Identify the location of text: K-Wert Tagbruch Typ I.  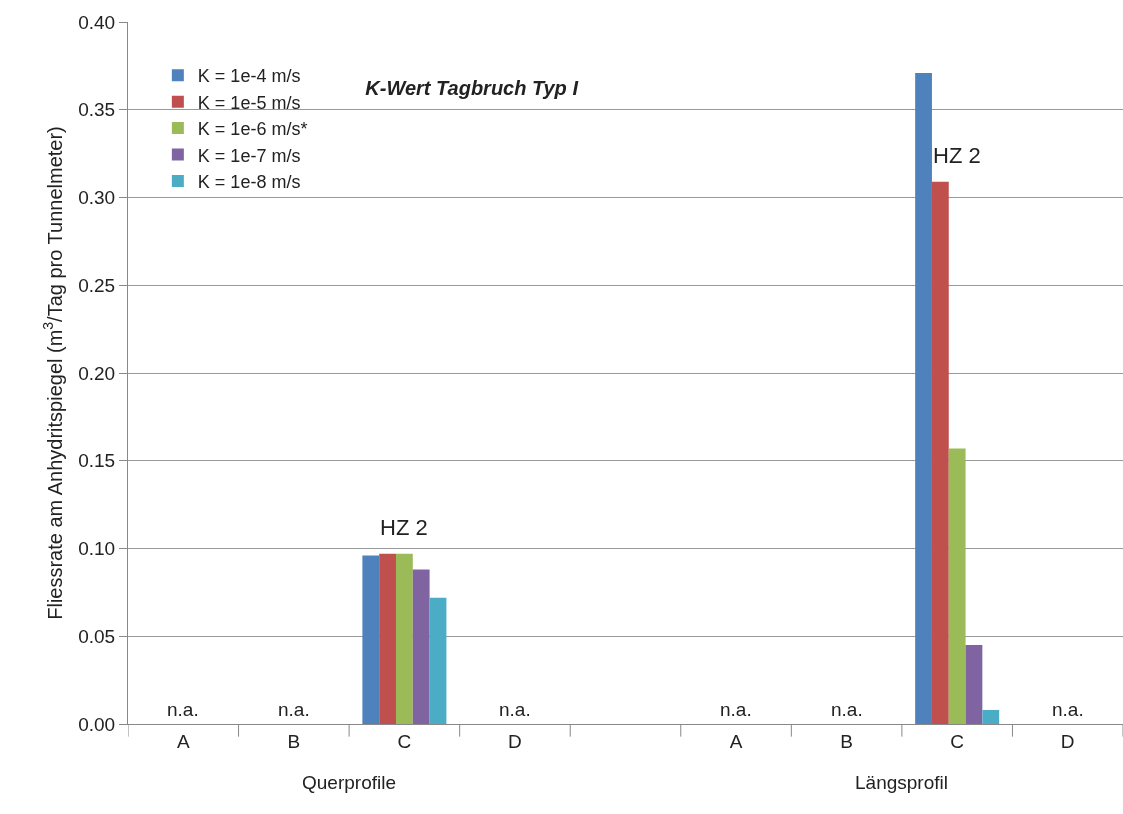
(472, 88).